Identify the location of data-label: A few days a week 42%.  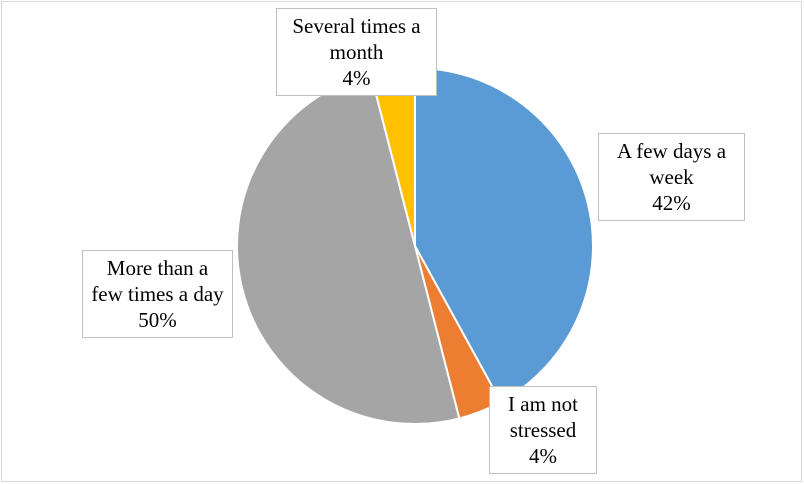
(671, 177).